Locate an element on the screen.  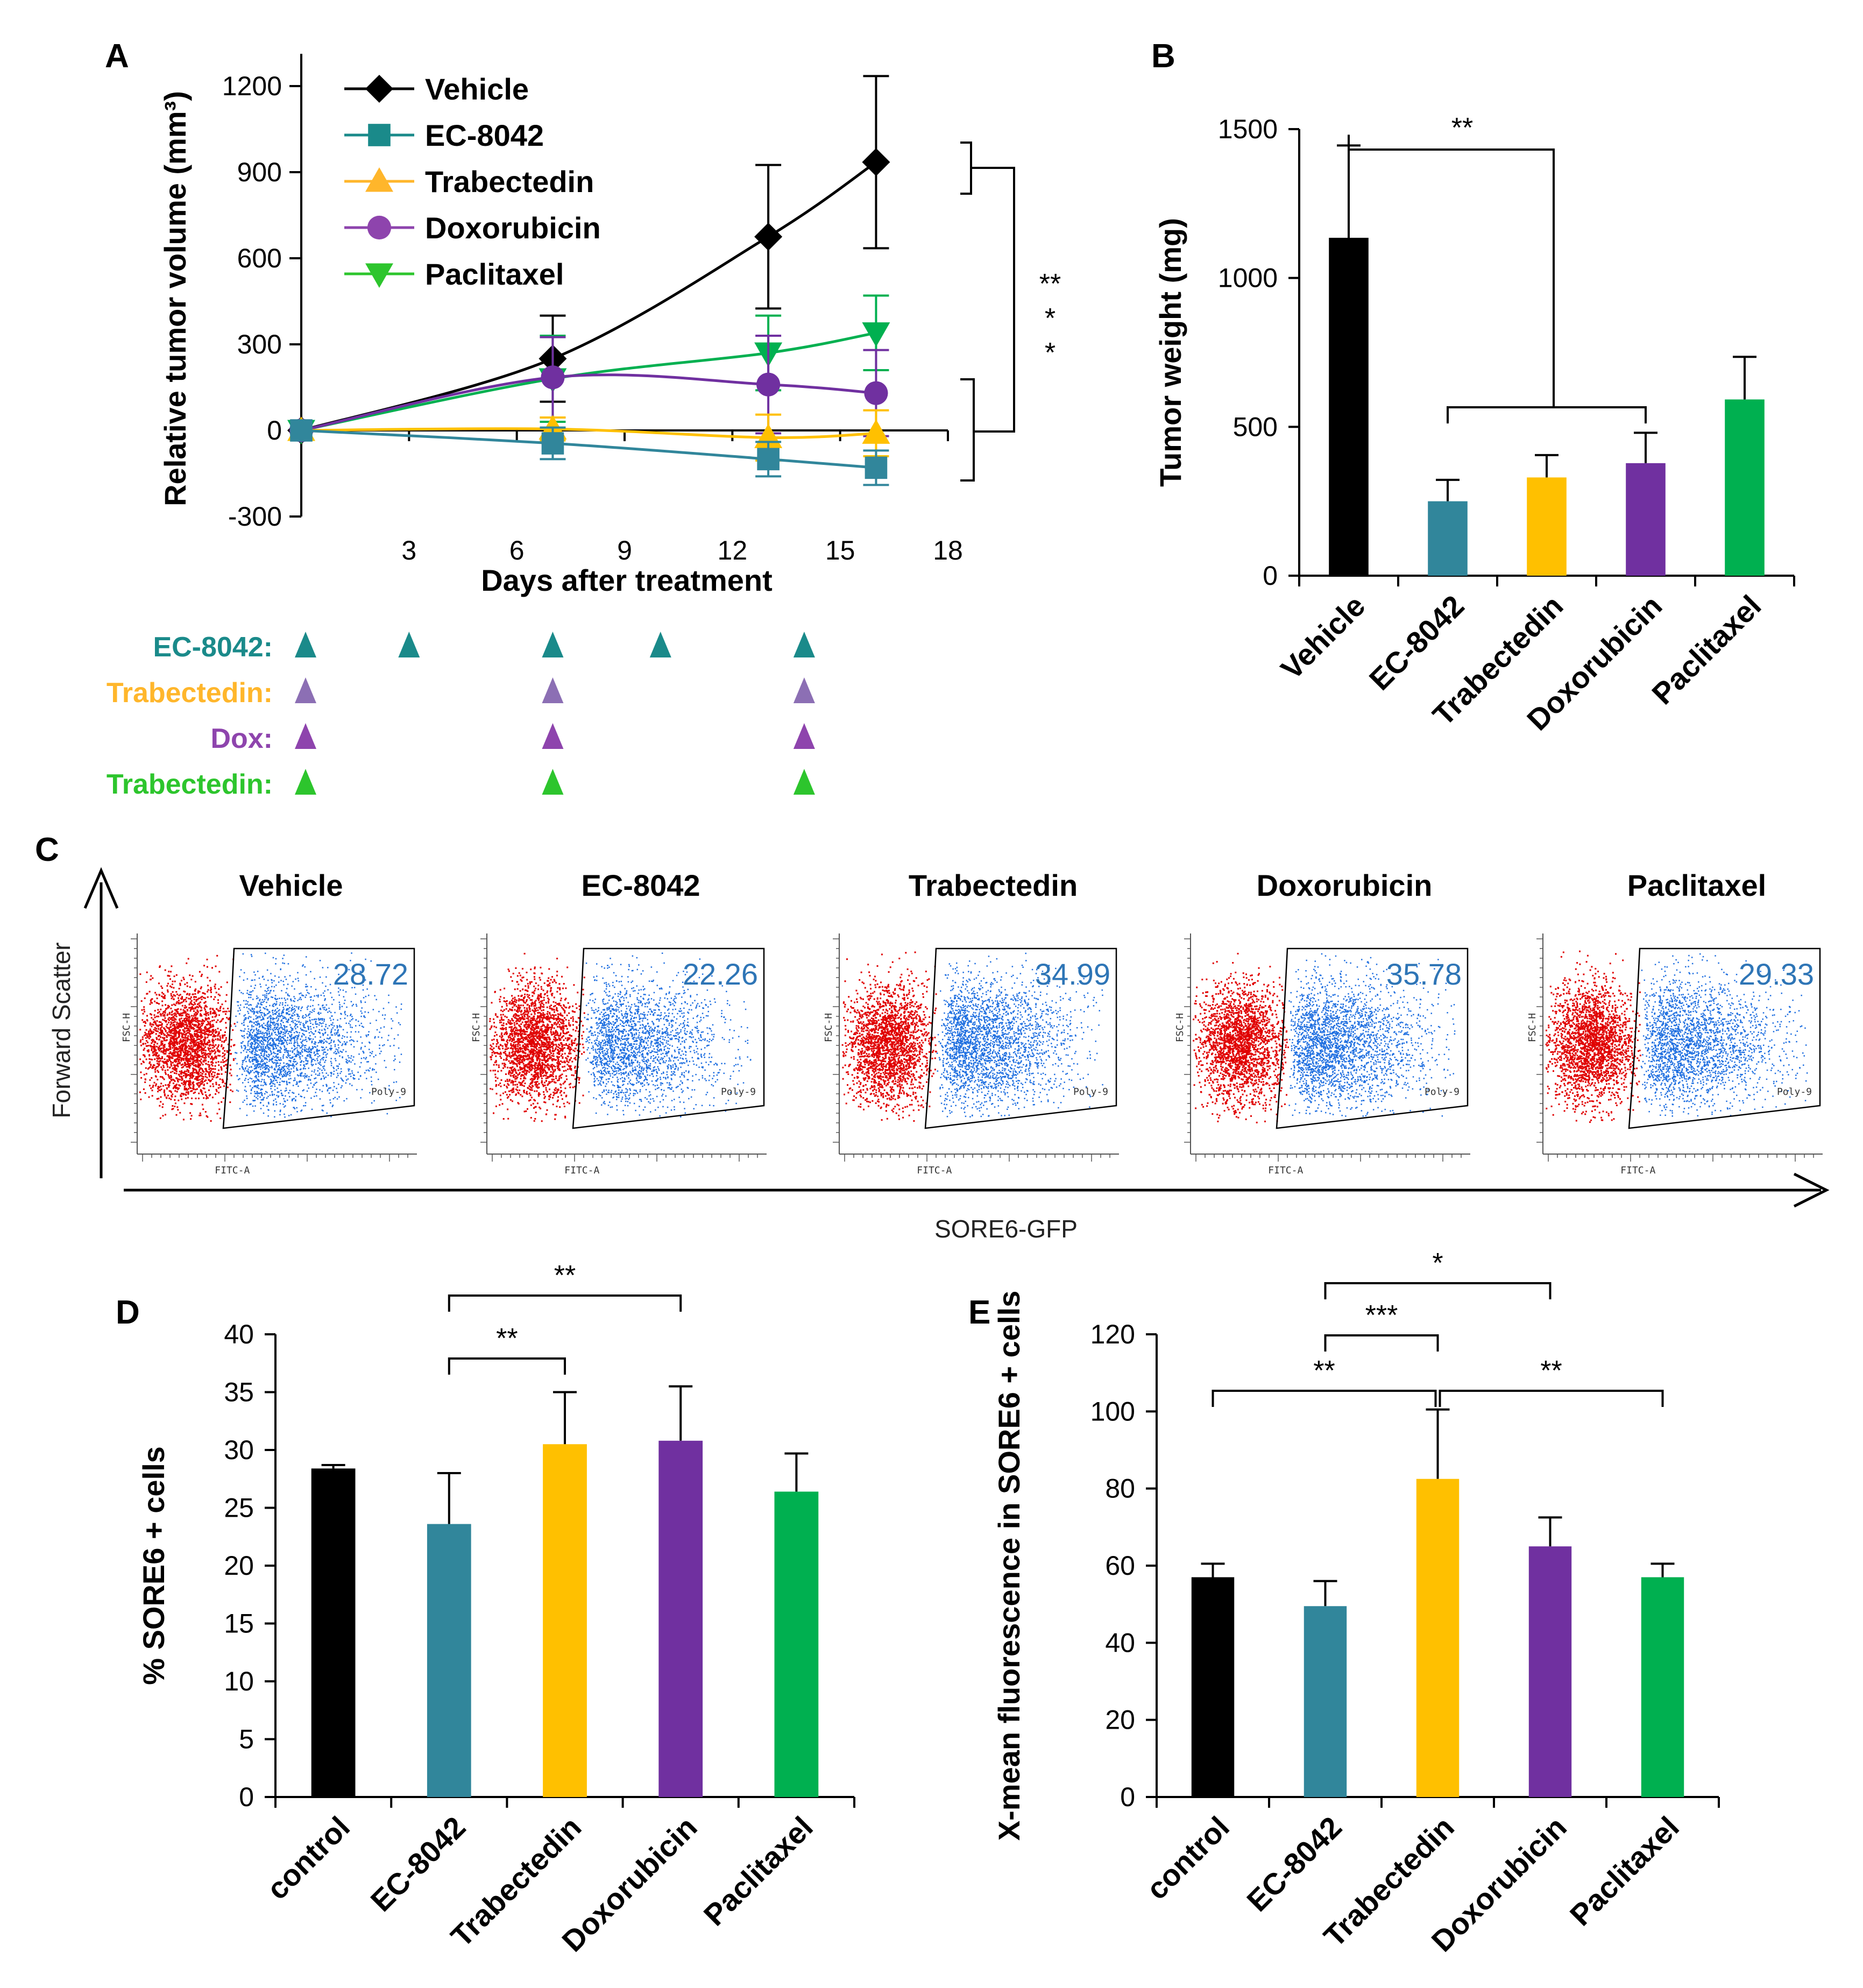
y-tick-label: 15 is located at coordinates (239, 1624).